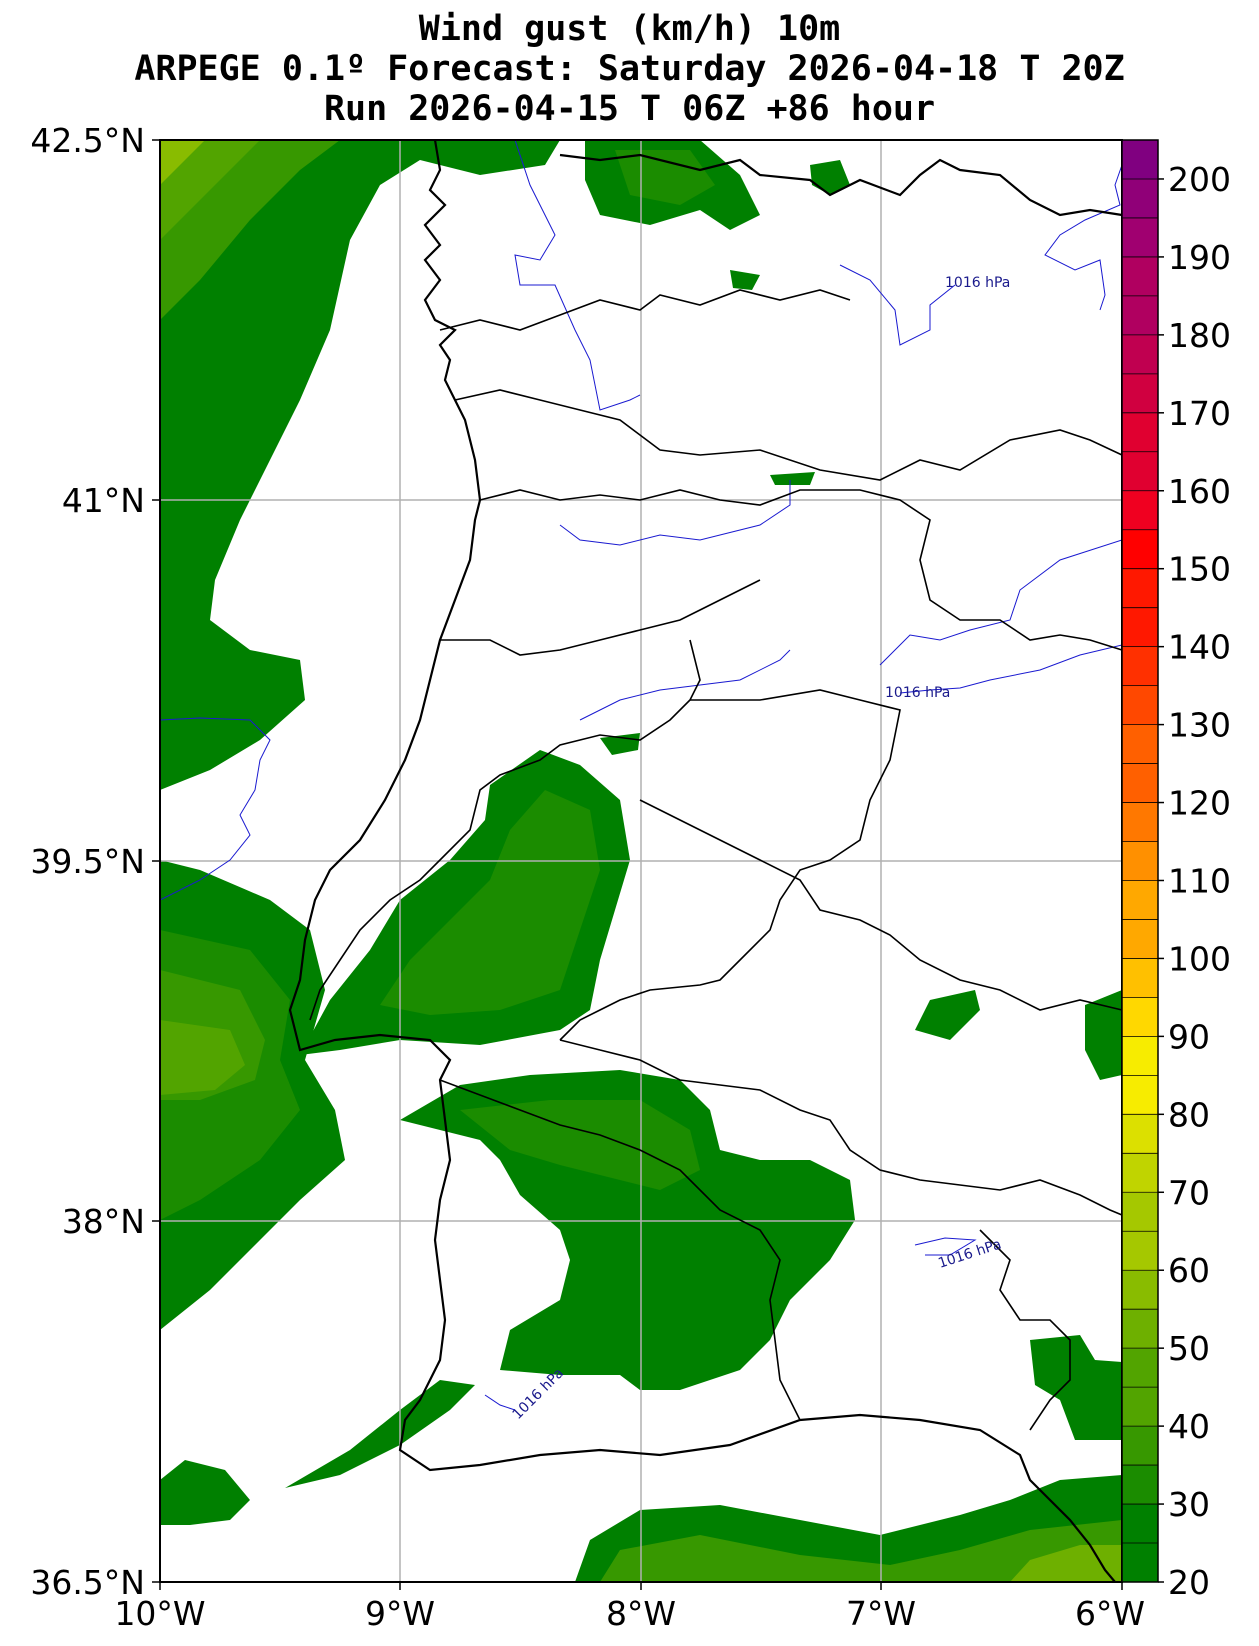  I want to click on colorbar-label: 160, so click(1199, 491).